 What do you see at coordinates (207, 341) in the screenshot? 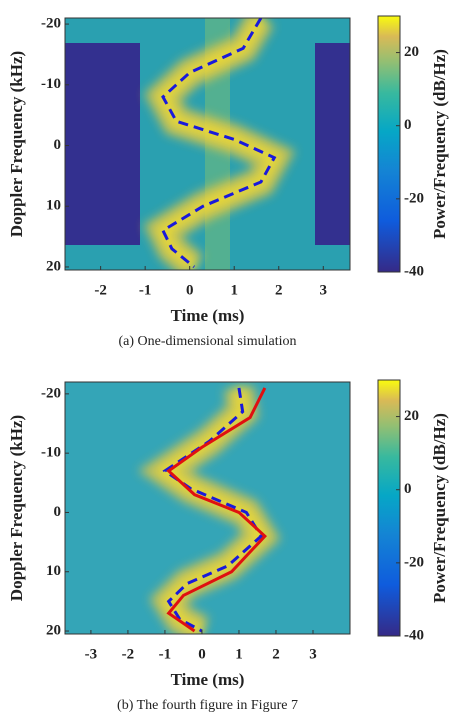
I see `caption: (a) One-dimensional simulation` at bounding box center [207, 341].